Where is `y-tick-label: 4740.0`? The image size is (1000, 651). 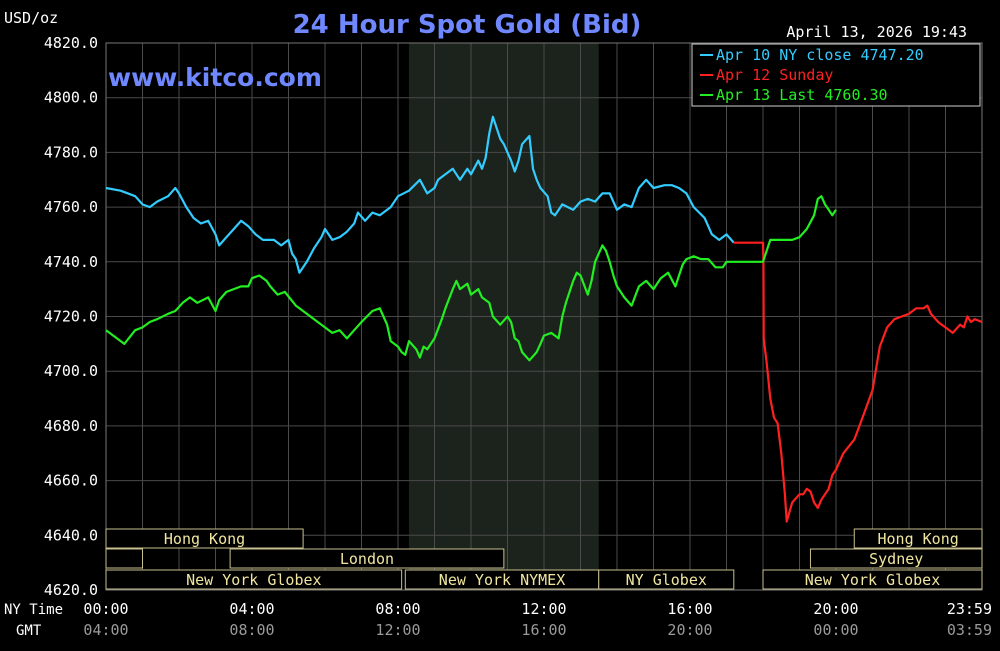
y-tick-label: 4740.0 is located at coordinates (71, 262).